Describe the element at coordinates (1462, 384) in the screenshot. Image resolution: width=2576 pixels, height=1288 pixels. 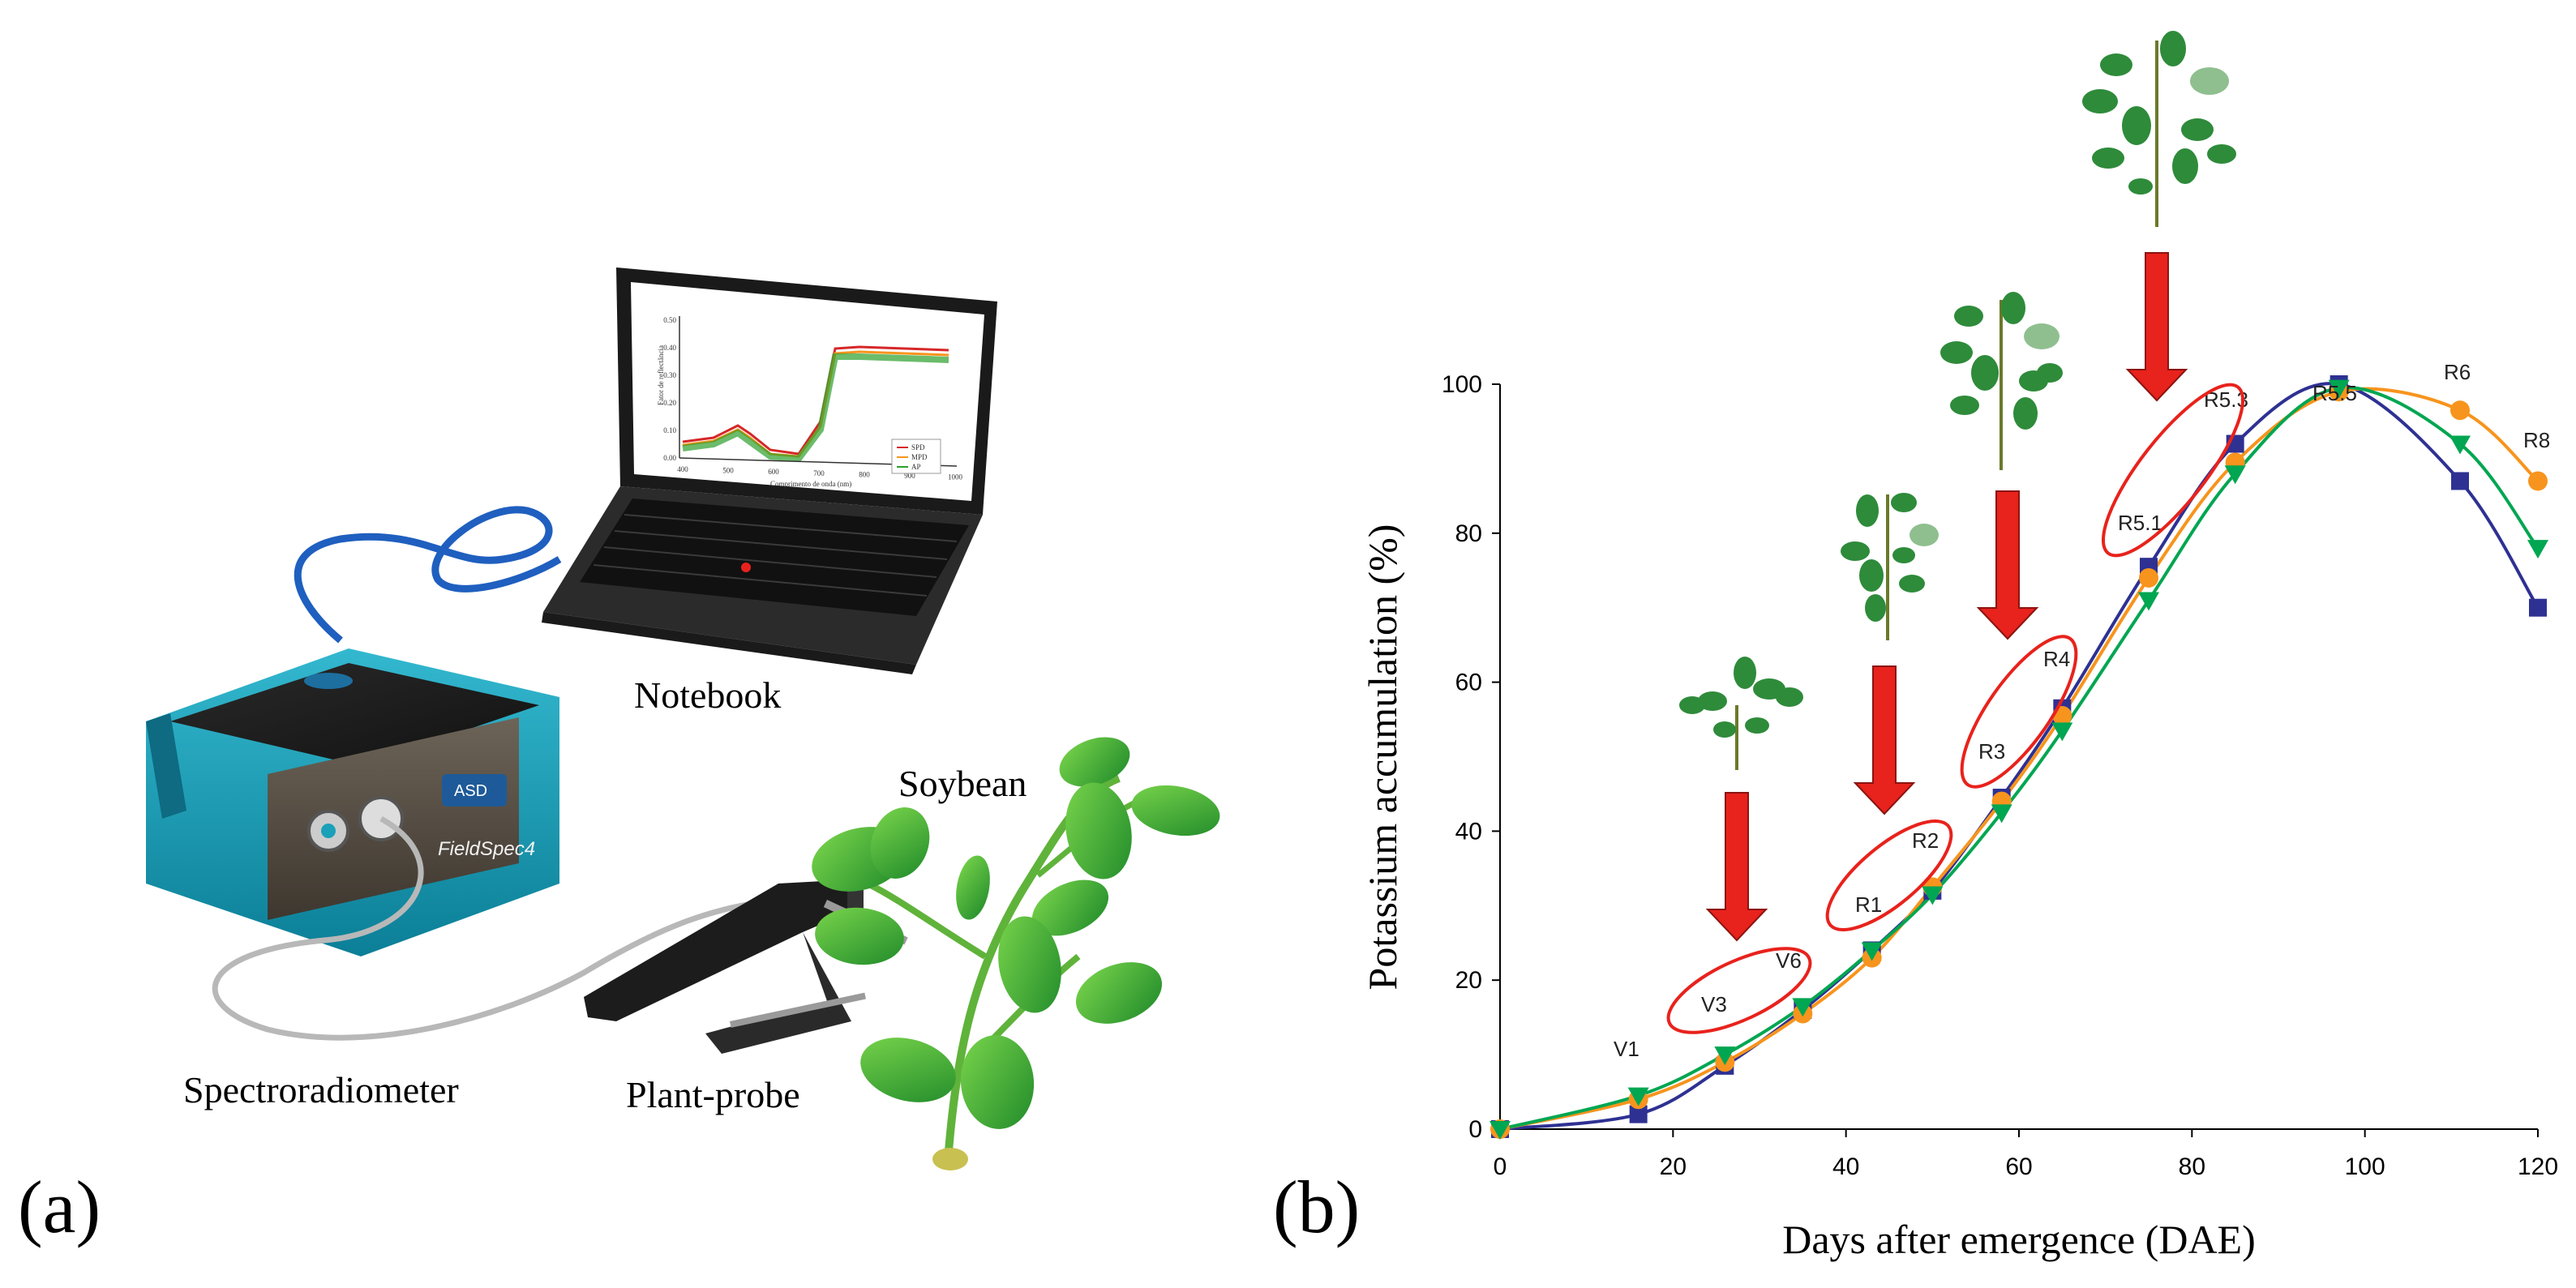
I see `y-tick-label: 100` at that location.